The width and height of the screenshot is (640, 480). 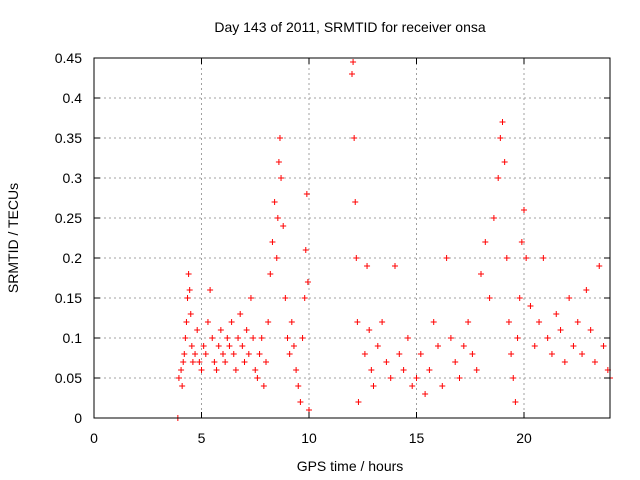 I want to click on y-tick-label: 0.15, so click(x=68, y=298).